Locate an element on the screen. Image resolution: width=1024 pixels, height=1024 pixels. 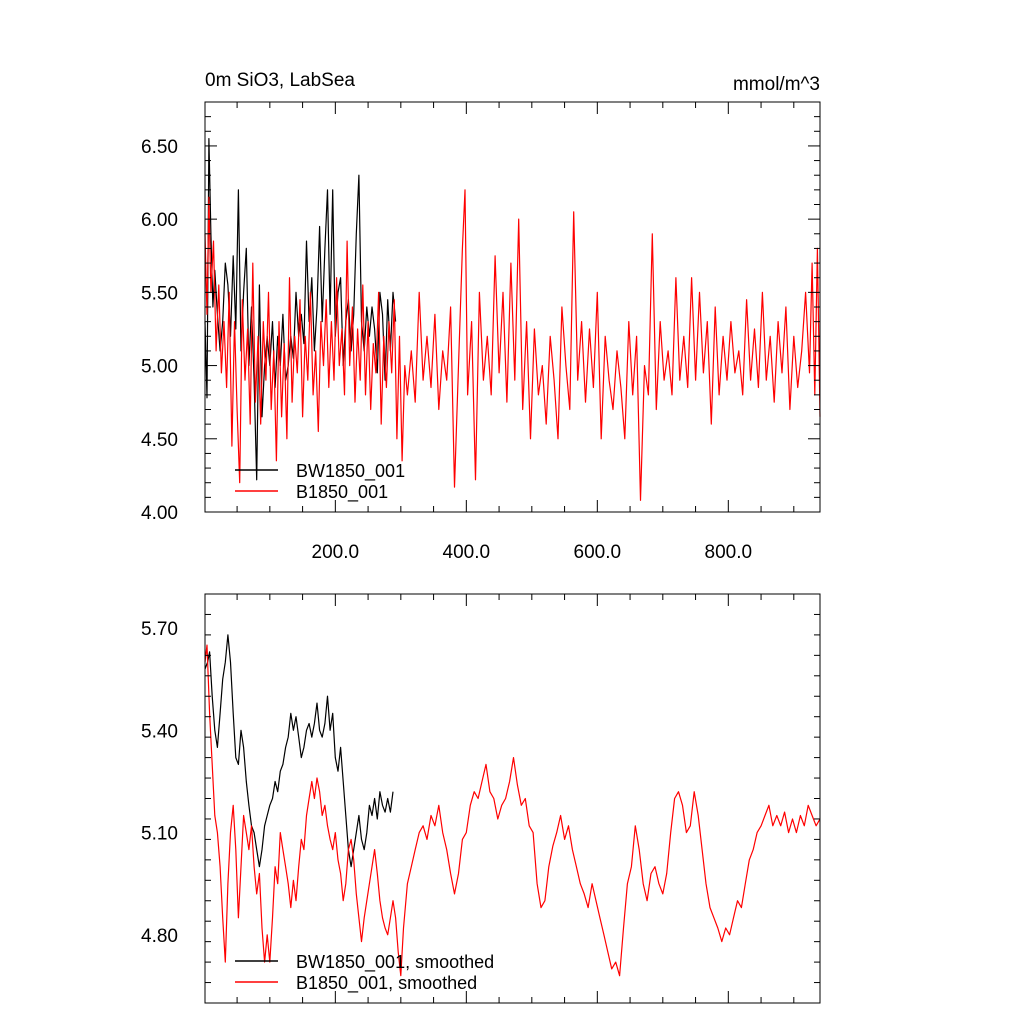
x-tick-label: 600.0 is located at coordinates (598, 552).